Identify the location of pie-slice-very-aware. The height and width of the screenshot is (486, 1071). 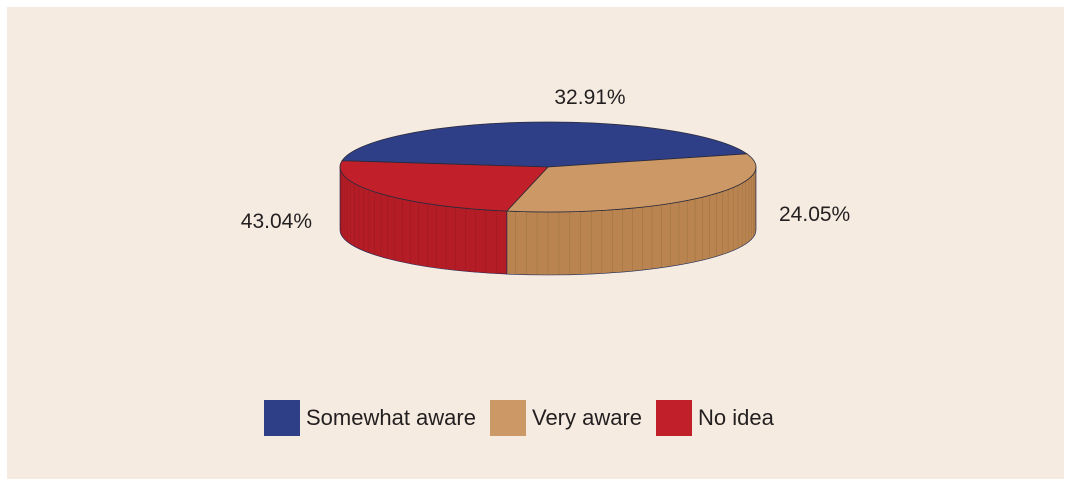
(631, 183).